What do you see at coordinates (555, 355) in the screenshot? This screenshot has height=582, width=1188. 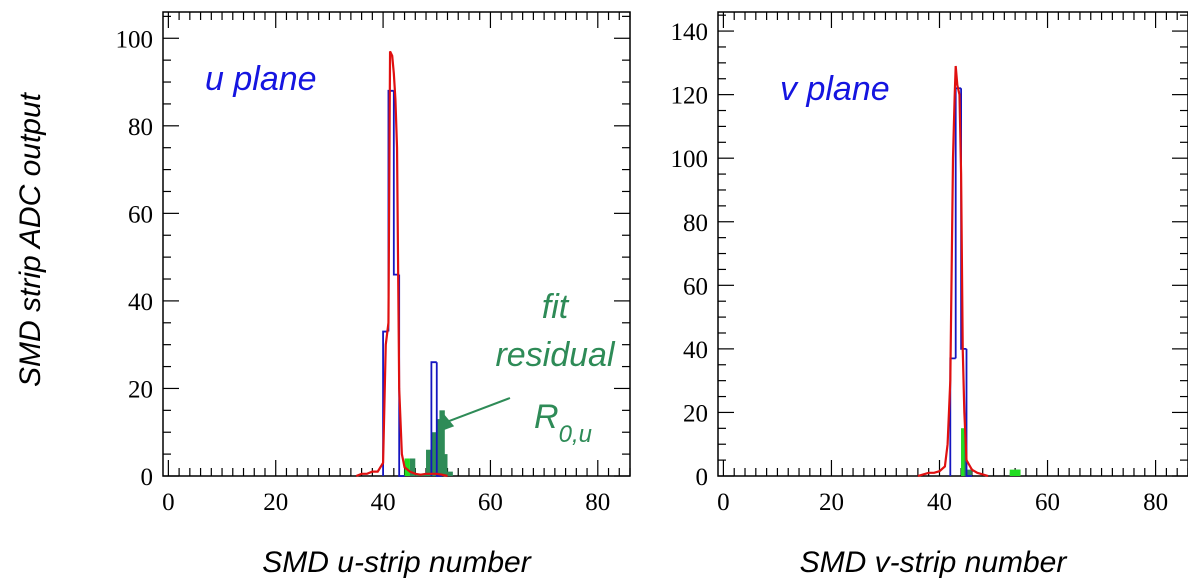 I see `annotation-line: residual` at bounding box center [555, 355].